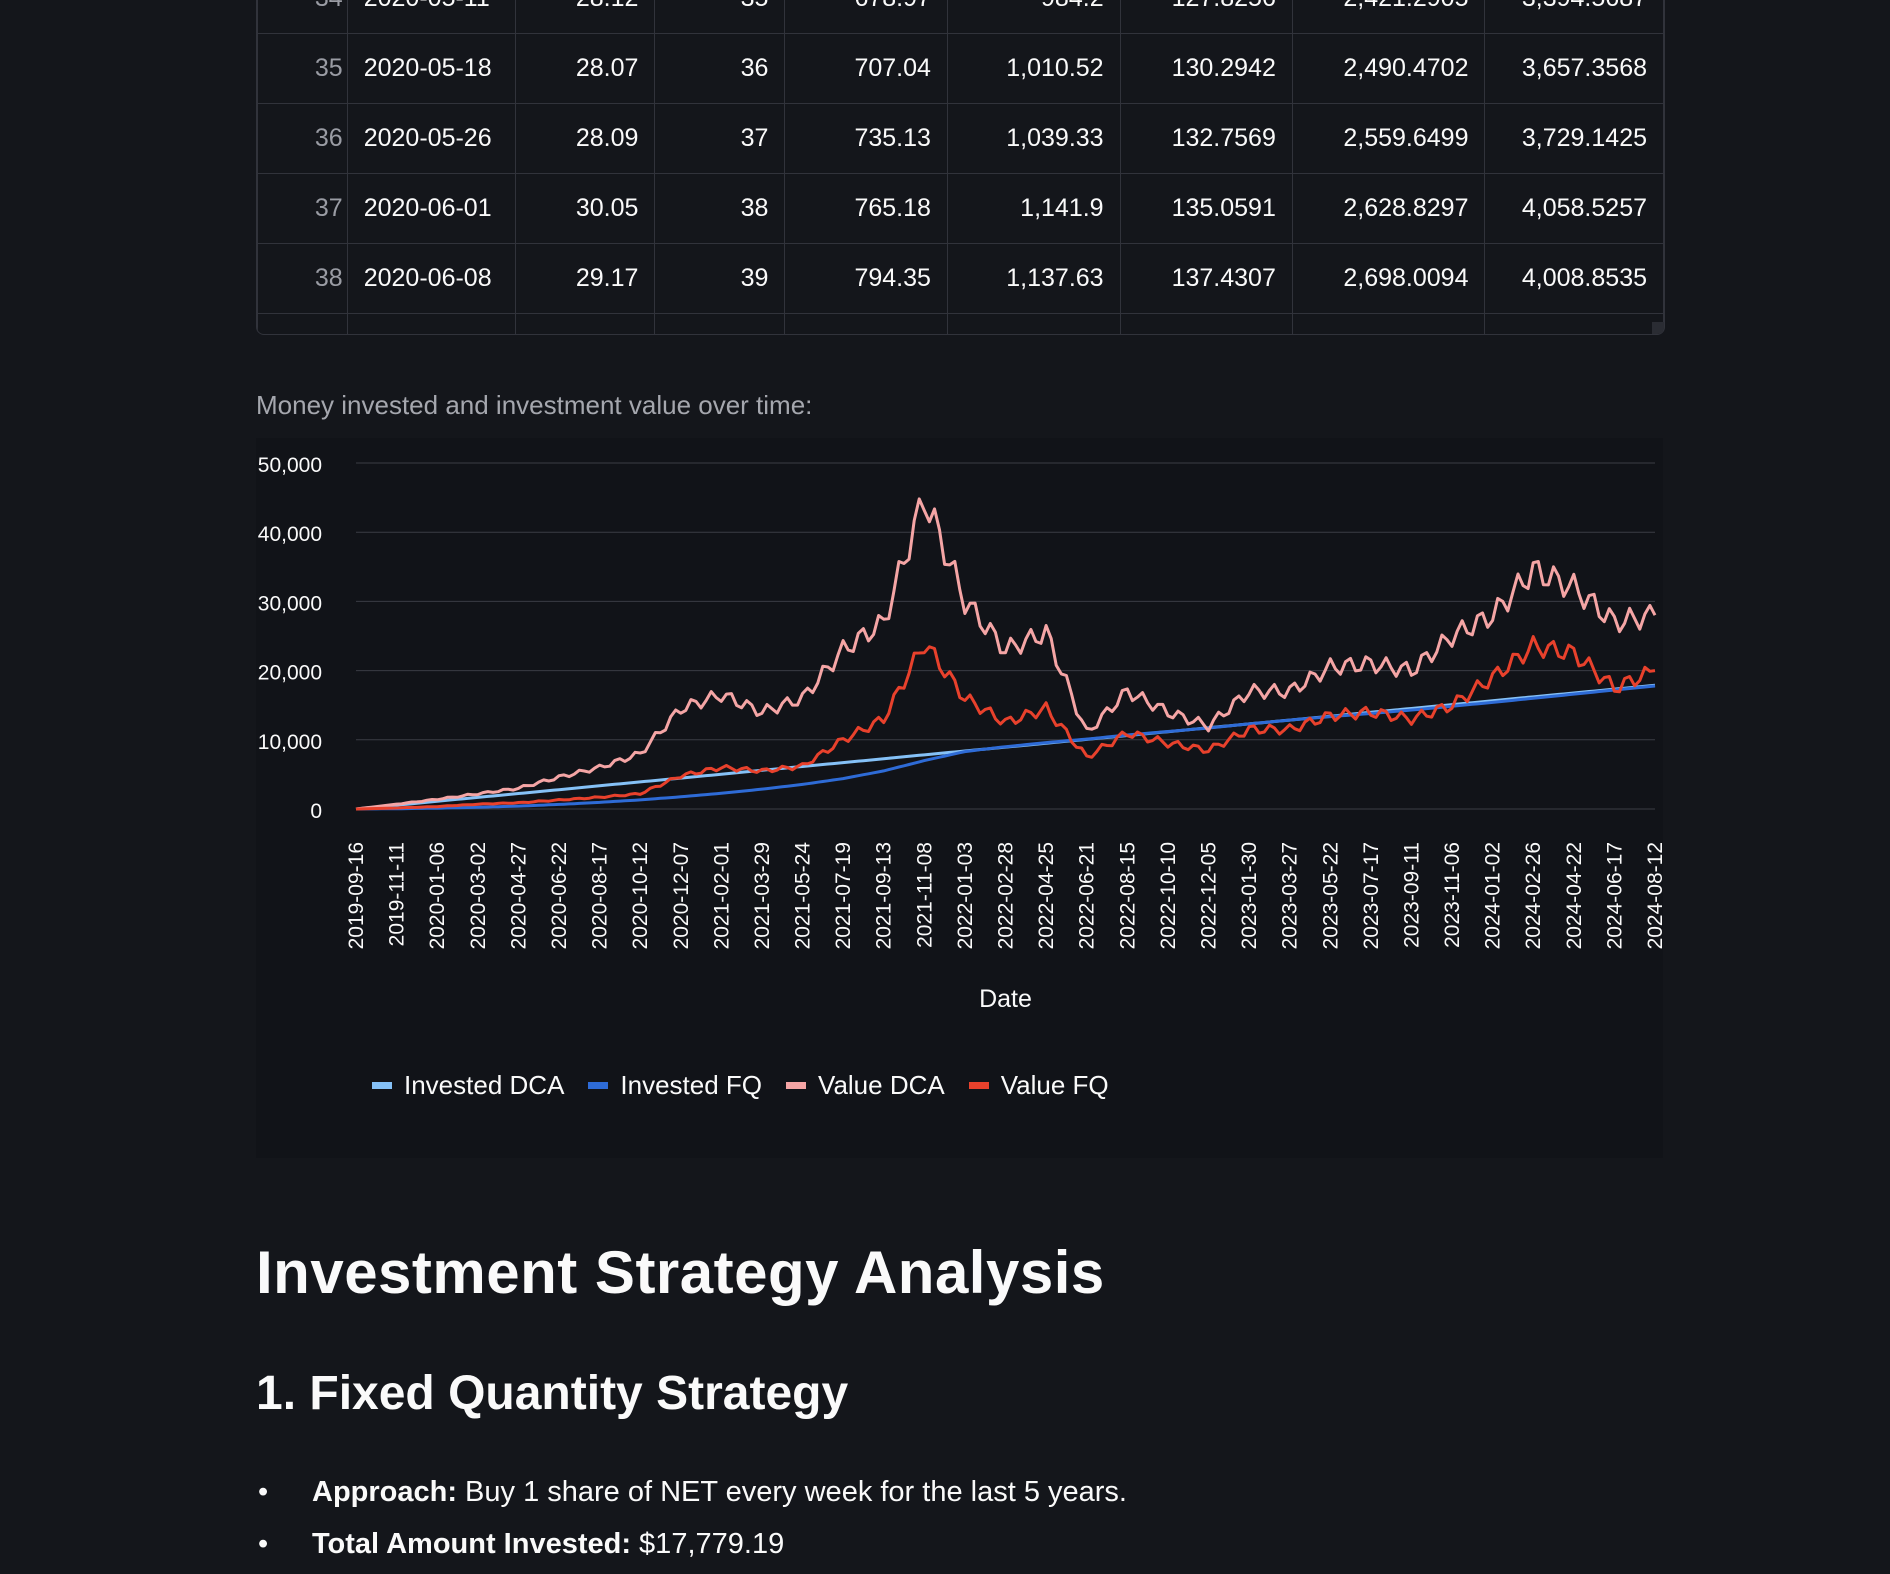 This screenshot has height=1574, width=1890. I want to click on chart-legend: Invested DCA Invested FQ Value DCA Value FQ, so click(752, 1085).